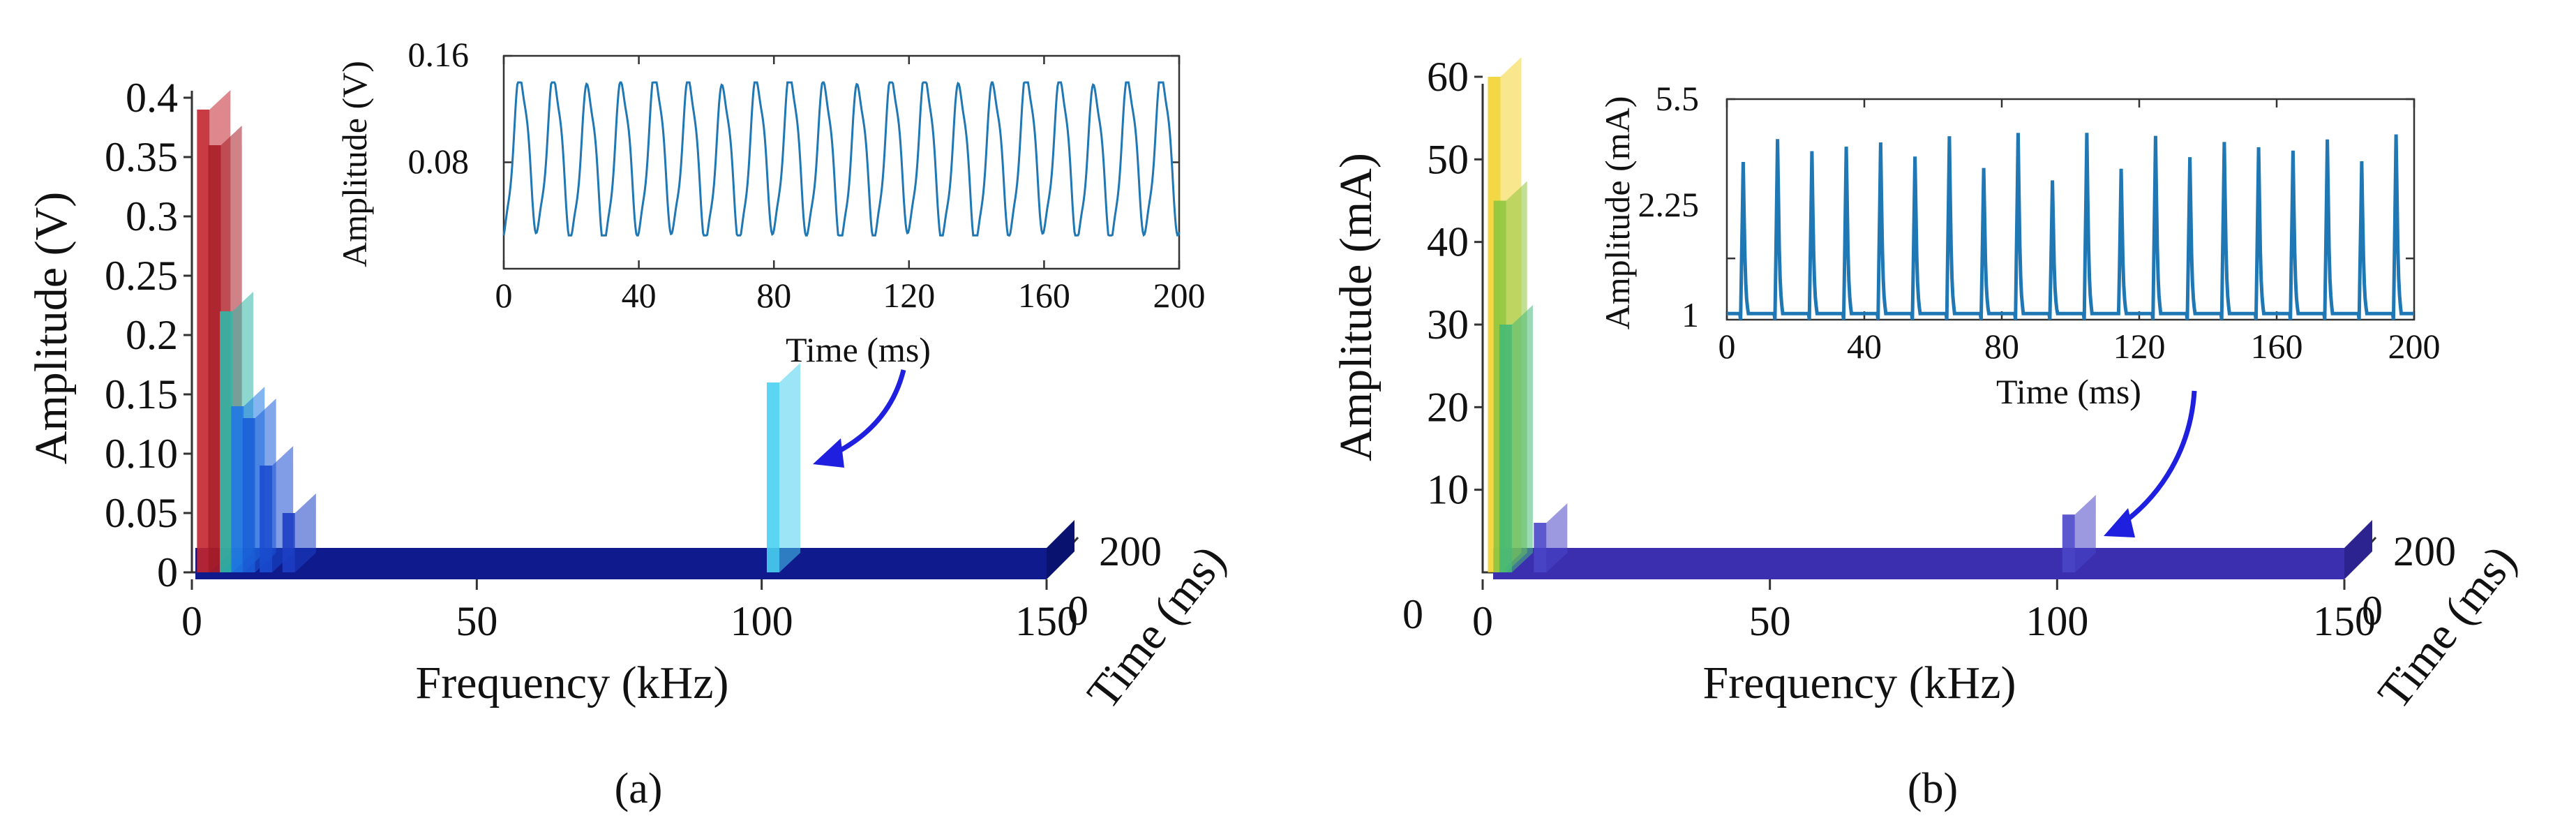 The height and width of the screenshot is (832, 2576). I want to click on b-main-floor, so click(1919, 563).